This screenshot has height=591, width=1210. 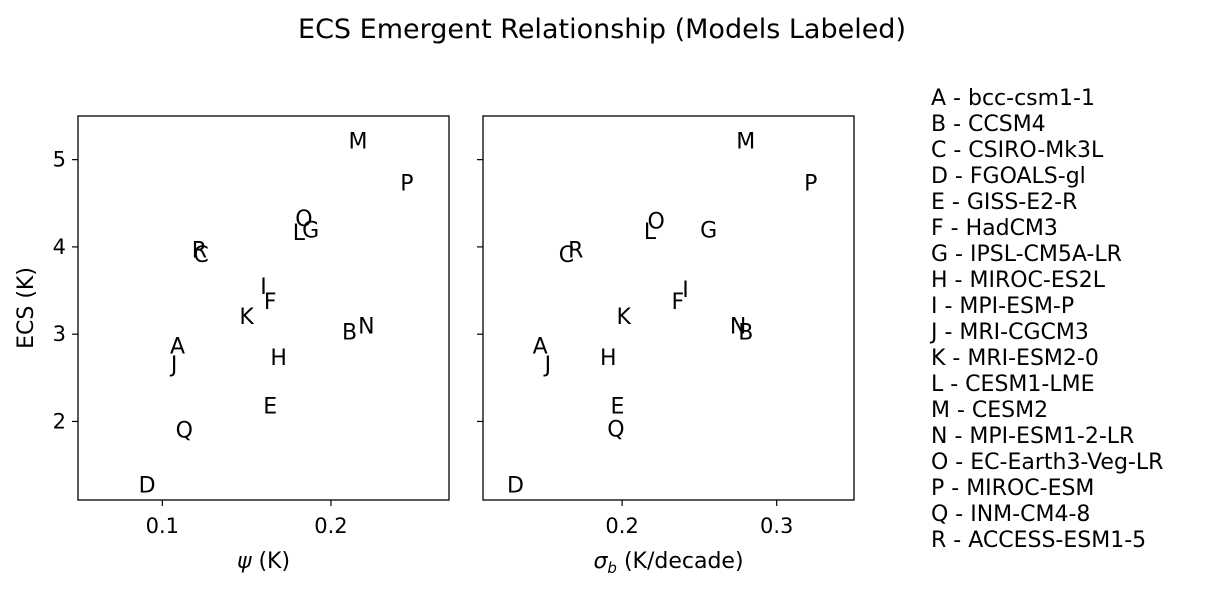 I want to click on legend-item: J - MRI-CGCM3, so click(x=1010, y=332).